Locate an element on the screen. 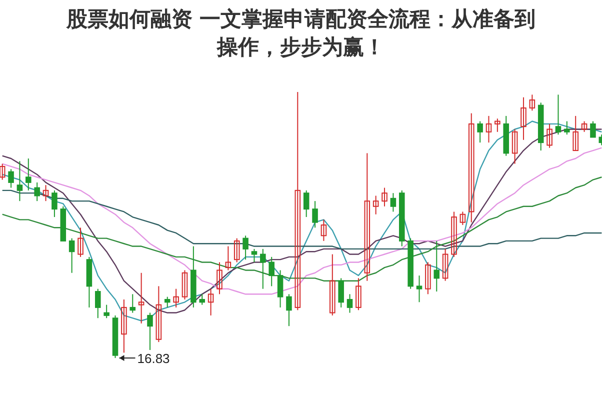 The image size is (602, 401). chart-title: 股票如何融资 一文掌握申请配资全流程：从准备到操作，步步为赢！ is located at coordinates (300, 33).